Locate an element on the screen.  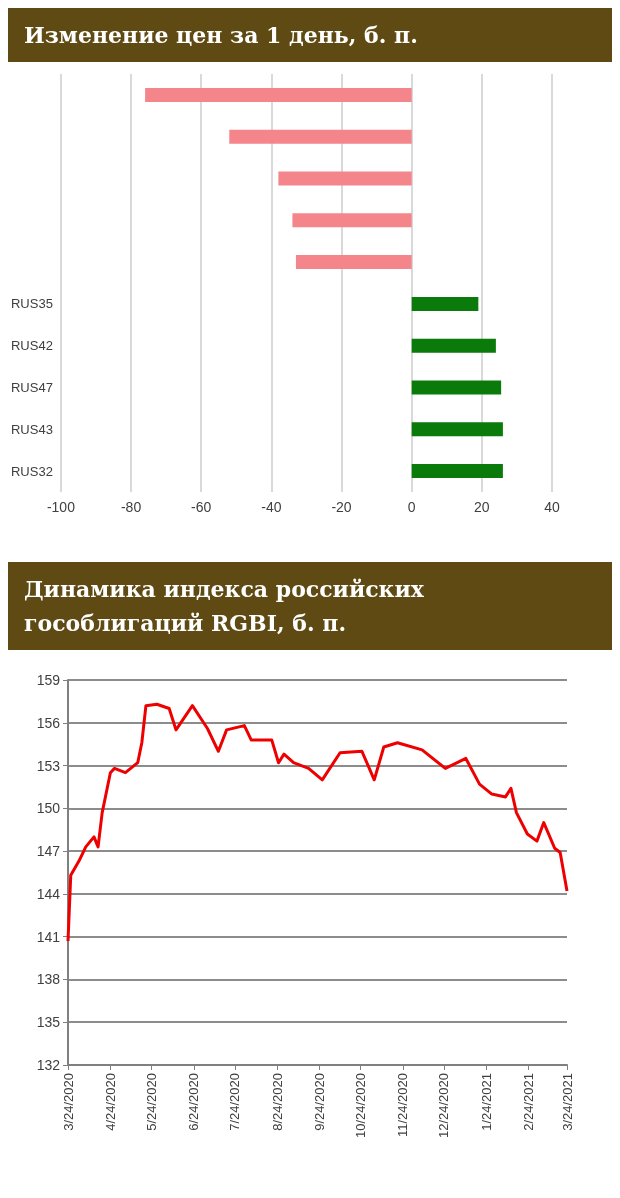
x-tick-label: 3/24/2020 is located at coordinates (68, 1102).